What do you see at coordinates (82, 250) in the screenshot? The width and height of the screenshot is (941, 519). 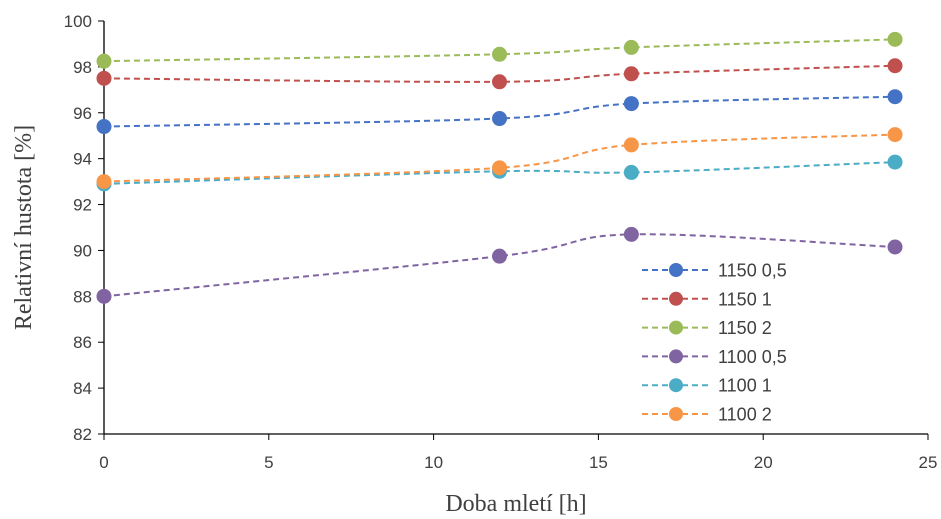 I see `y-tick-label: 90` at bounding box center [82, 250].